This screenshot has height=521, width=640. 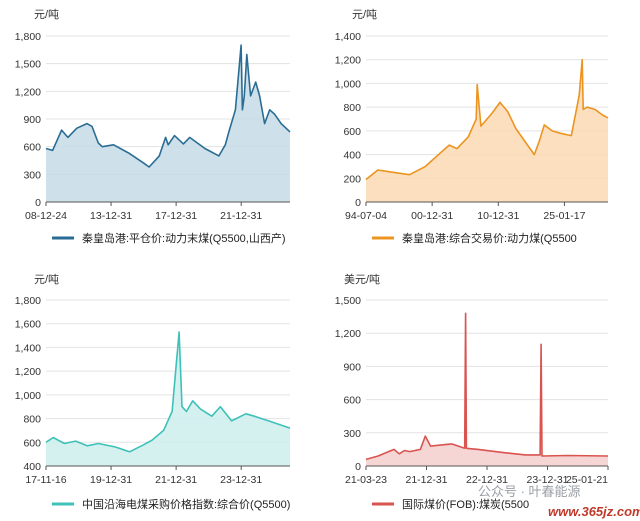 What do you see at coordinates (111, 480) in the screenshot?
I see `x-tick-label: 19-12-31` at bounding box center [111, 480].